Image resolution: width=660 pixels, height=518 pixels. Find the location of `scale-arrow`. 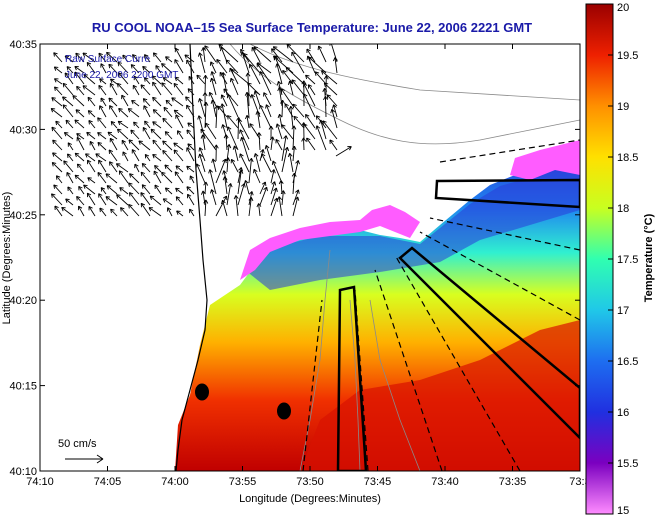

scale-arrow is located at coordinates (84, 459).